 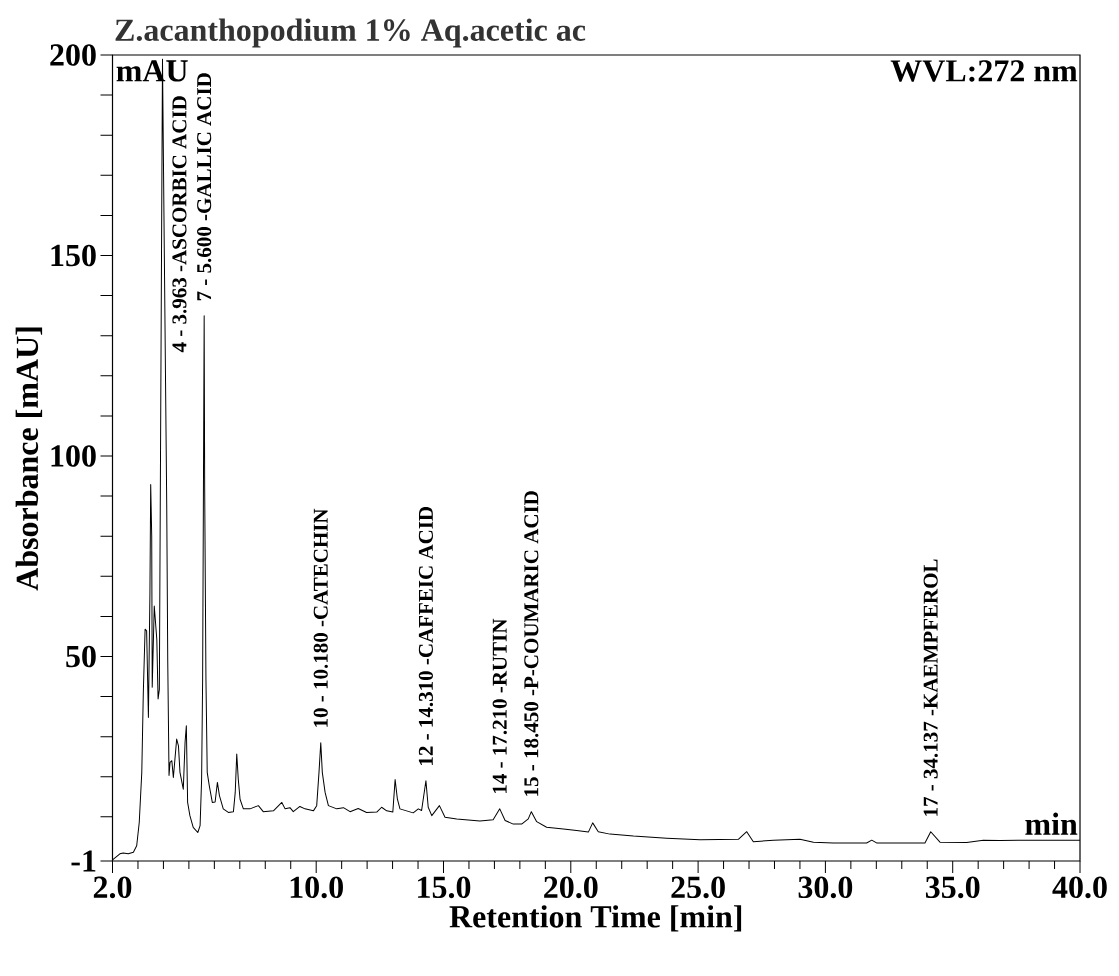 What do you see at coordinates (73, 55) in the screenshot?
I see `y-tick-label: 200` at bounding box center [73, 55].